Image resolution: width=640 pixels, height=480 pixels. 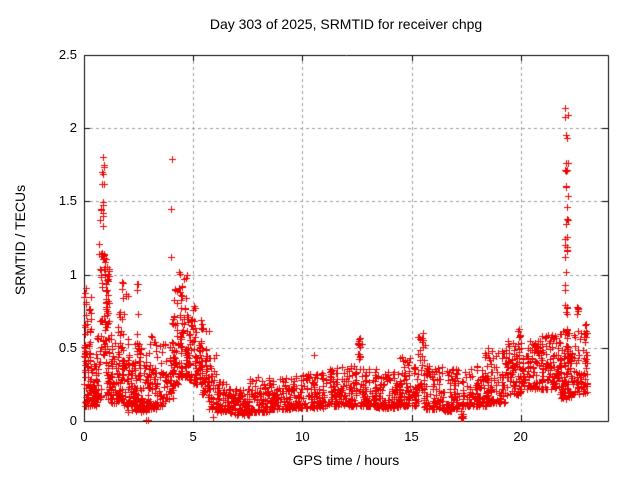 What do you see at coordinates (73, 420) in the screenshot?
I see `y-tick-label: 0` at bounding box center [73, 420].